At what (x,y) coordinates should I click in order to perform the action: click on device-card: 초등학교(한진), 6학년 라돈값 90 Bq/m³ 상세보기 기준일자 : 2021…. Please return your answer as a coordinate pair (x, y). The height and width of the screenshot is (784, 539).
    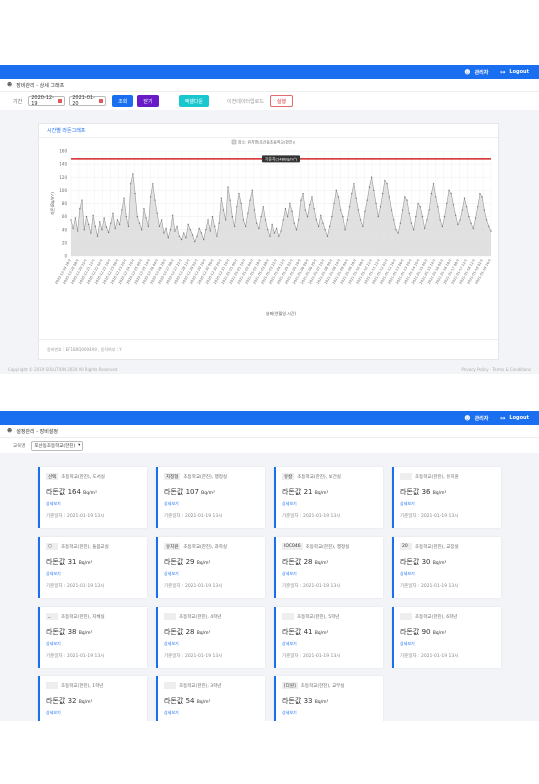
    Looking at the image, I should click on (446, 637).